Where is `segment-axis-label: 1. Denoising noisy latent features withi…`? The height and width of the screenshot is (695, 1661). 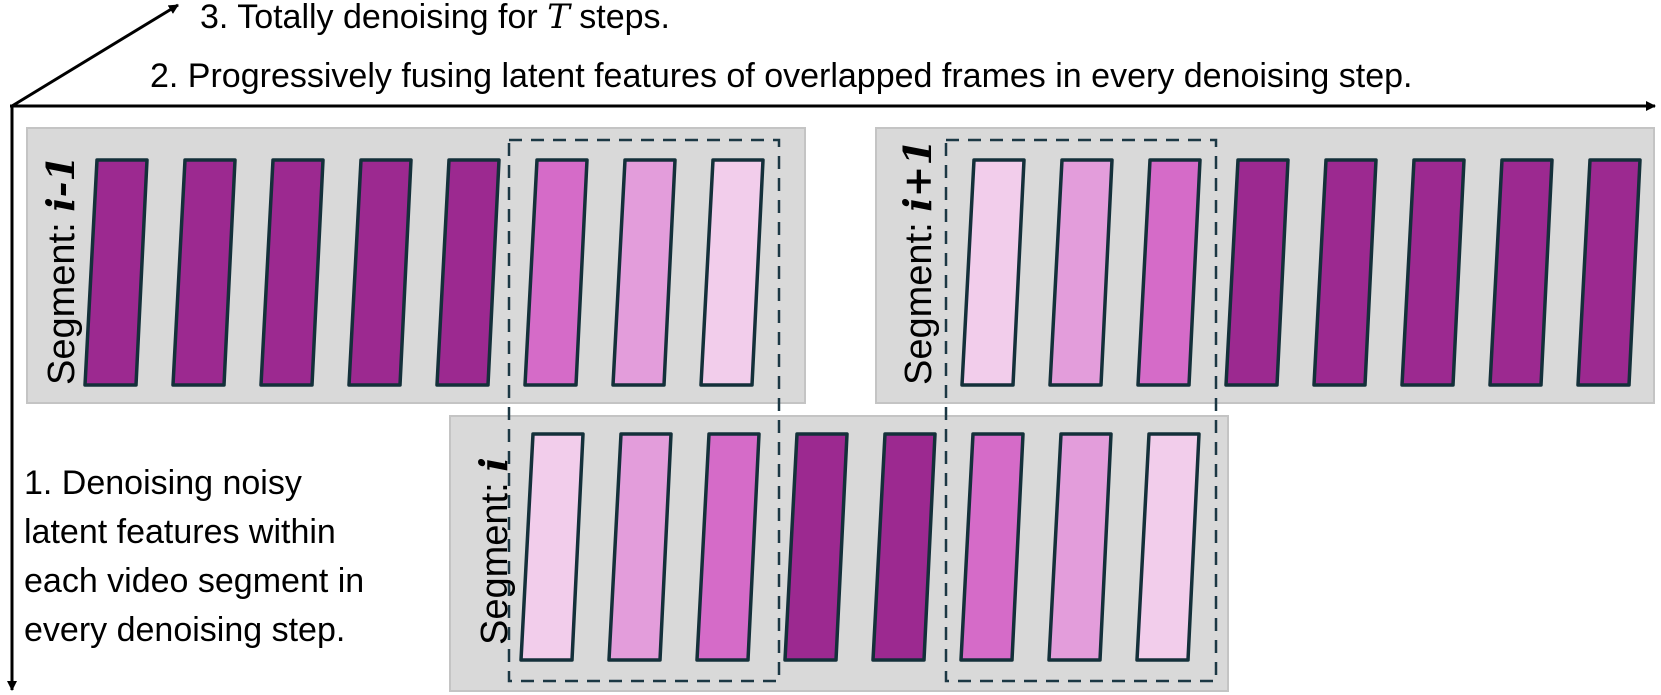
segment-axis-label: 1. Denoising noisy latent features withi… is located at coordinates (199, 556).